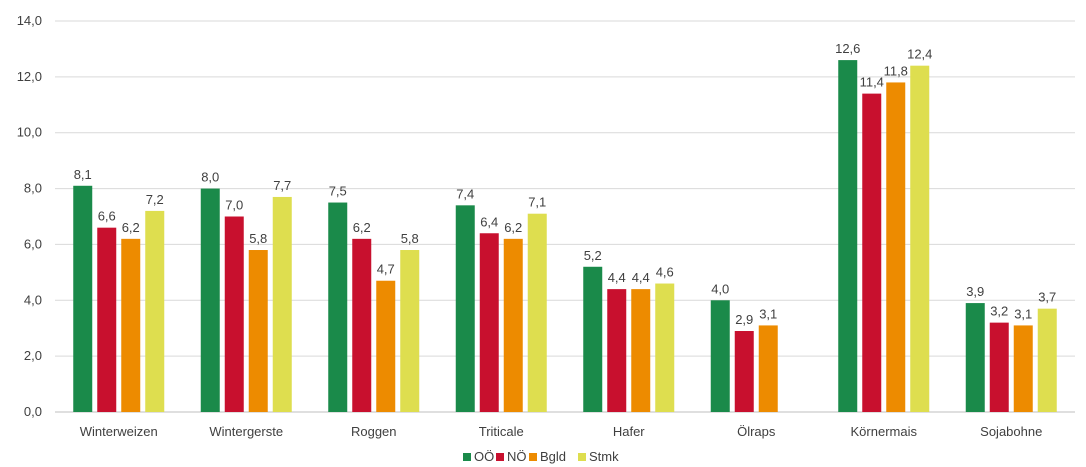 Image resolution: width=1086 pixels, height=467 pixels. Describe the element at coordinates (629, 431) in the screenshot. I see `x-category-label: Hafer` at that location.